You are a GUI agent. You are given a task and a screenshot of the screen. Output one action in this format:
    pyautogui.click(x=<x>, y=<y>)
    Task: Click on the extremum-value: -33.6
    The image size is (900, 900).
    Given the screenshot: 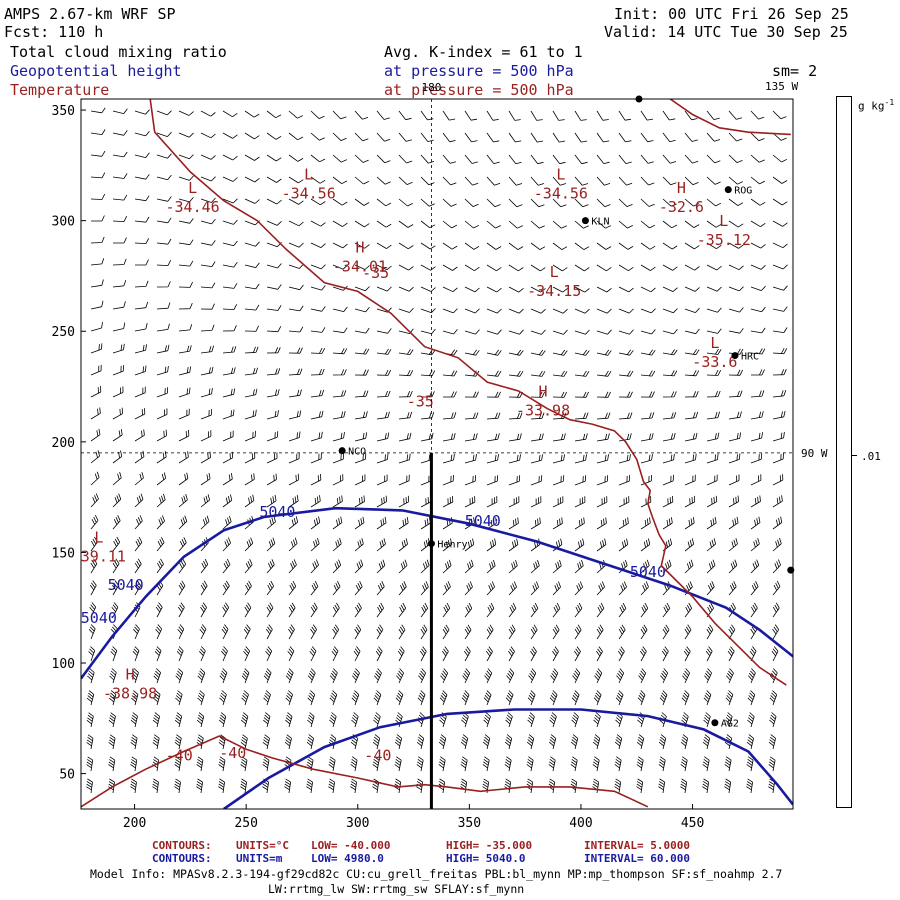 What is the action you would take?
    pyautogui.click(x=714, y=362)
    